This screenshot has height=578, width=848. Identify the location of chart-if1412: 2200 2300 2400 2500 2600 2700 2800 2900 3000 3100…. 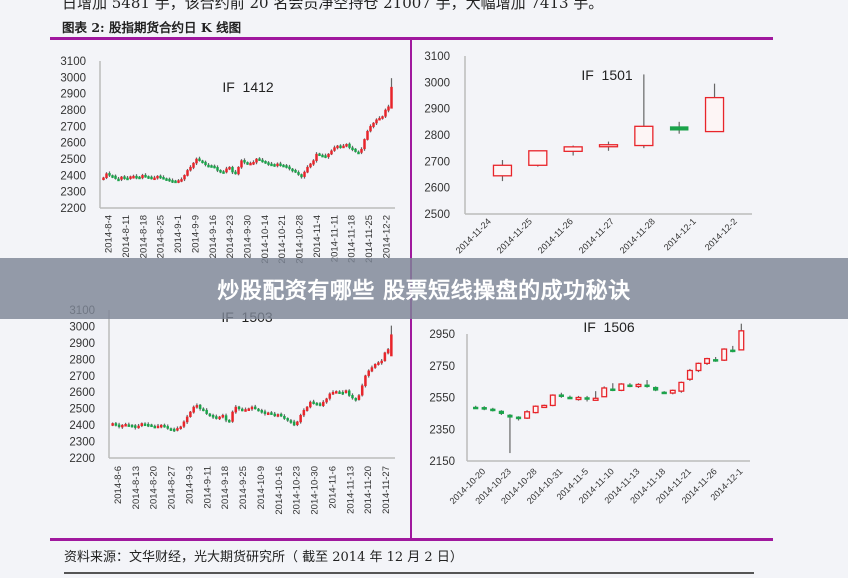
(227, 160).